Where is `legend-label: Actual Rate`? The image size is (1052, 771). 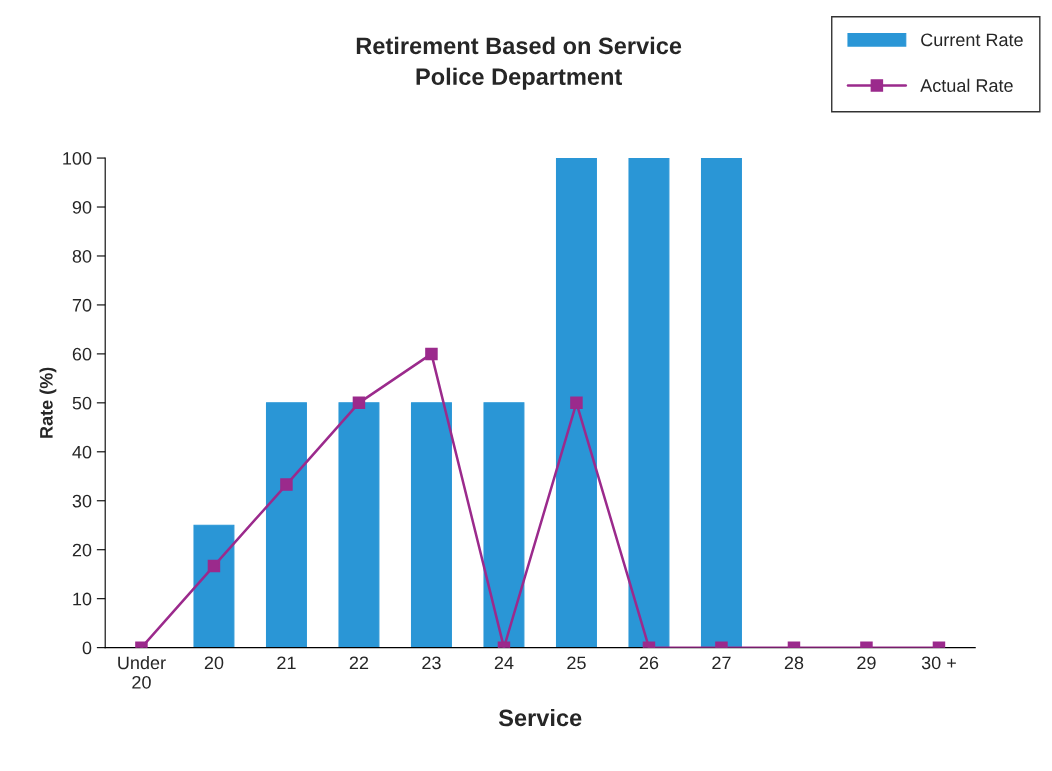
legend-label: Actual Rate is located at coordinates (966, 85).